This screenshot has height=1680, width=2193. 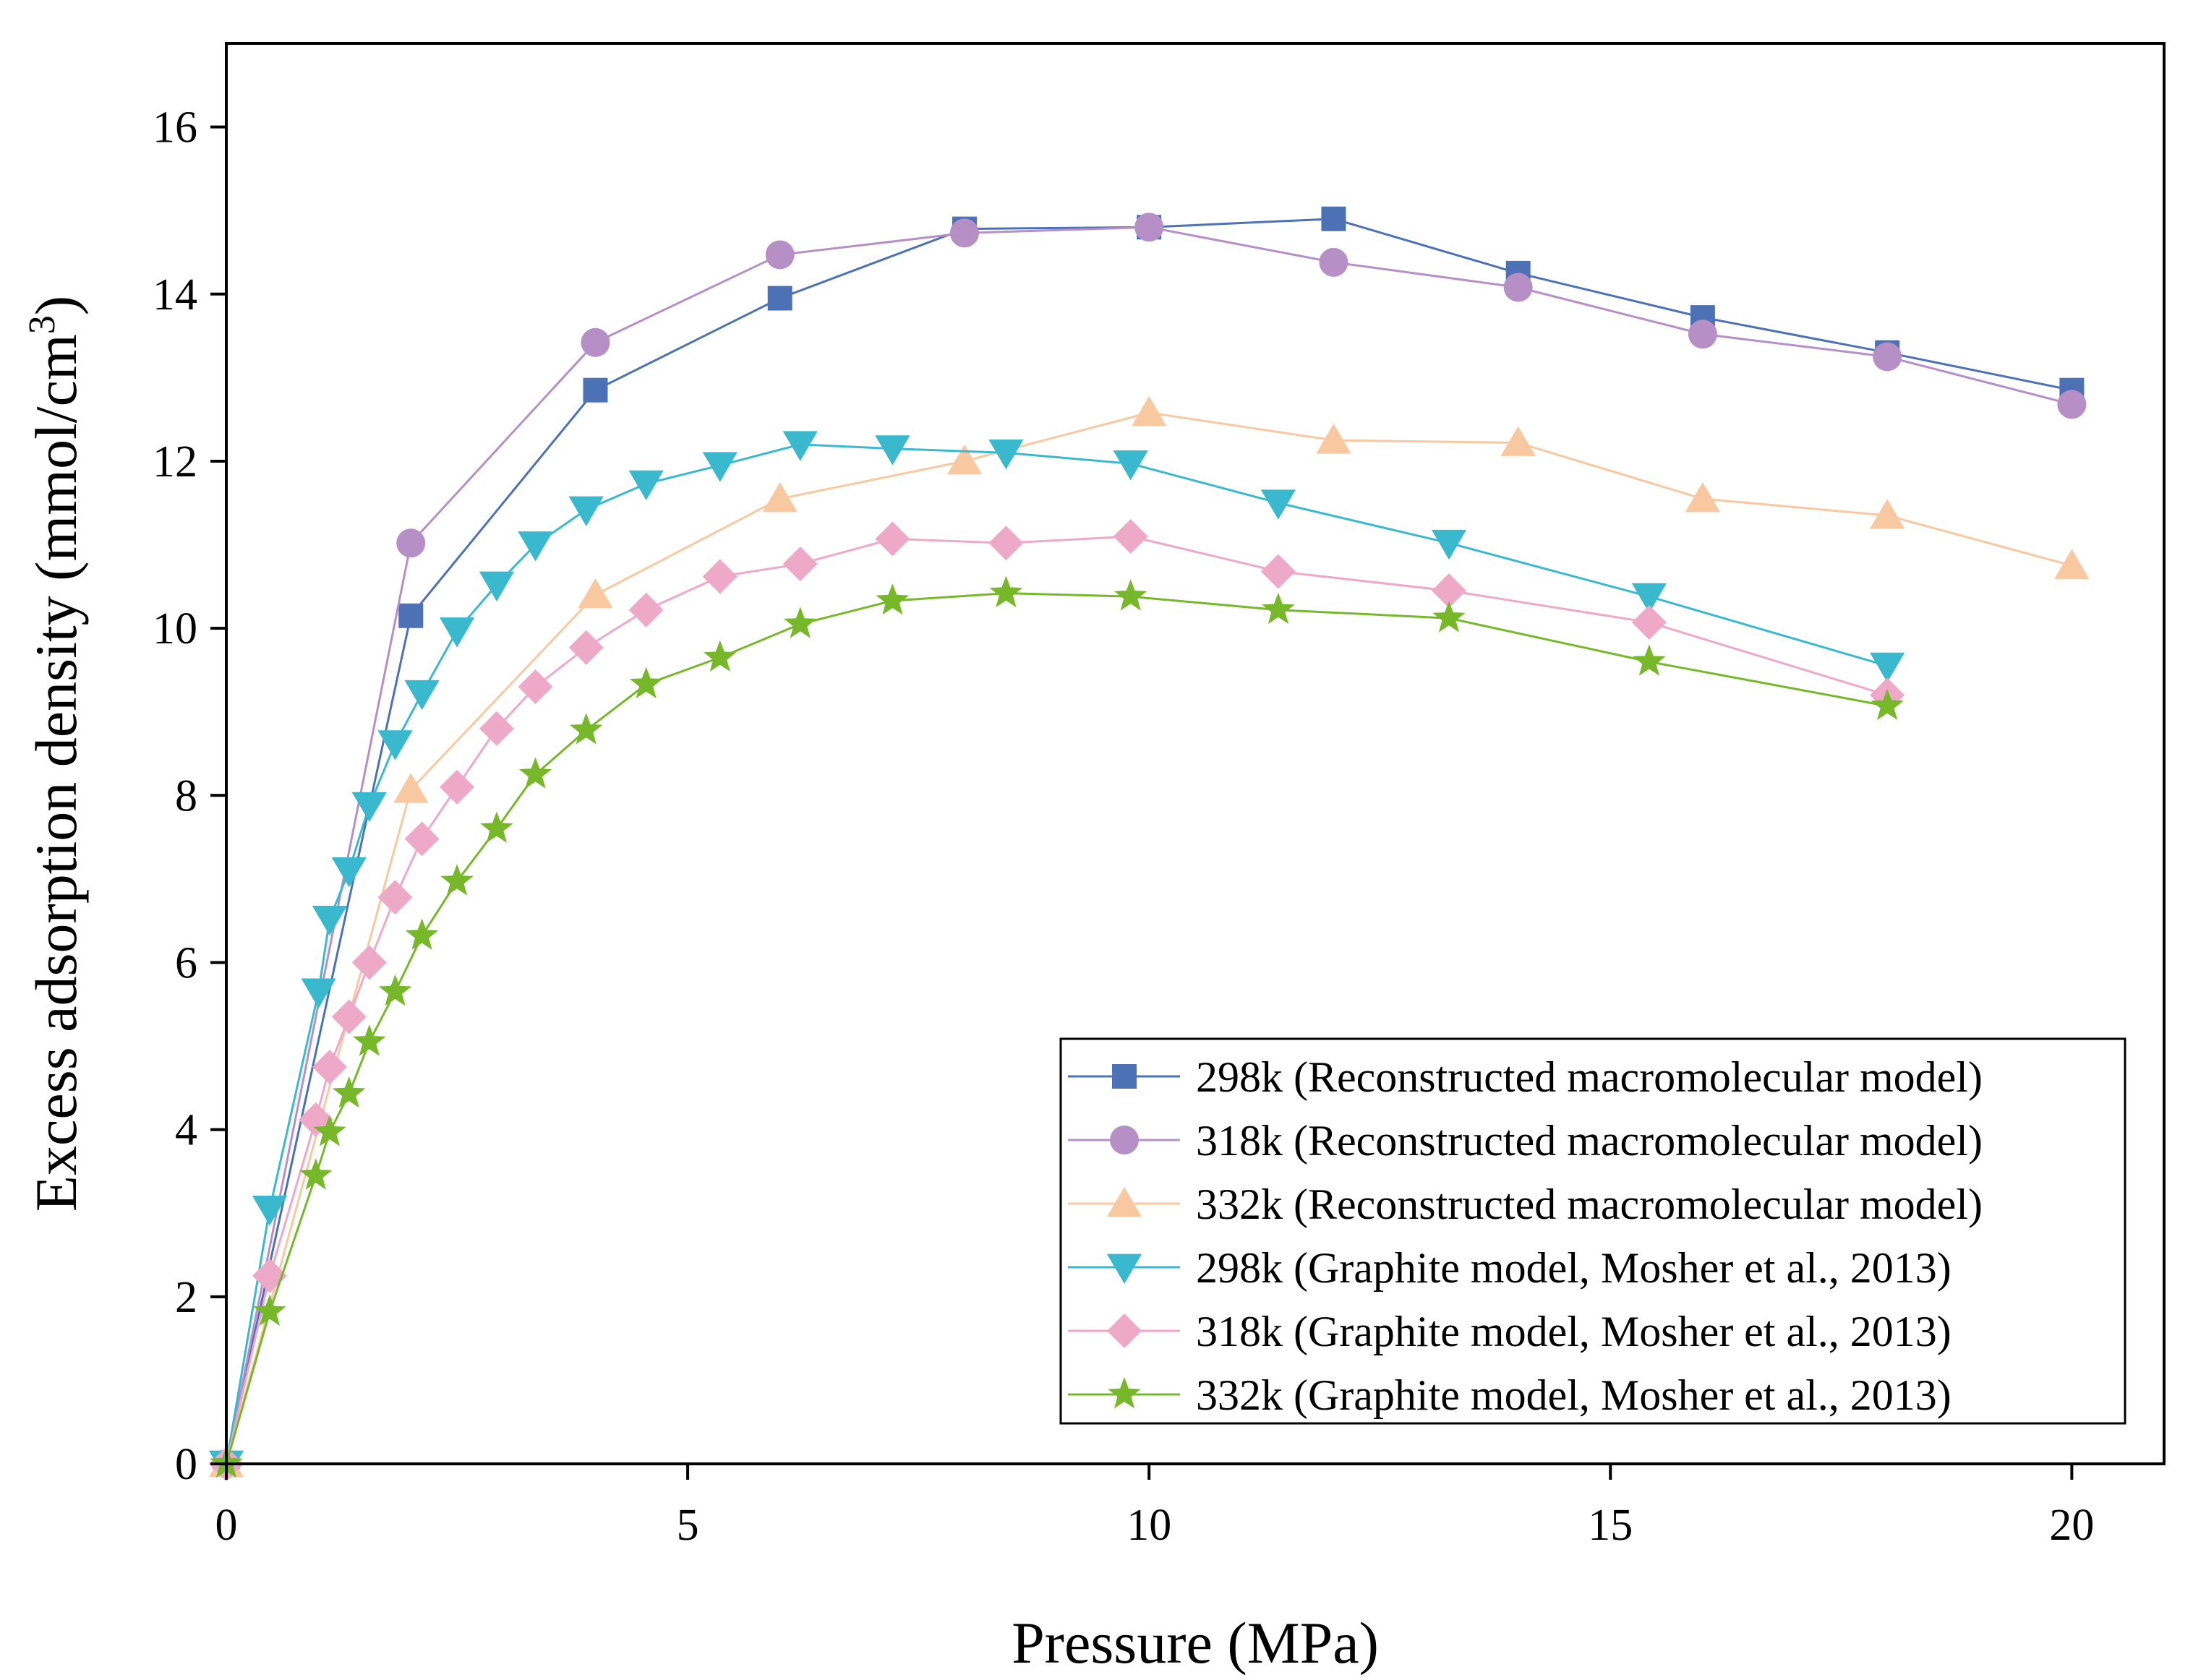 I want to click on y-tick-label: 6, so click(x=186, y=962).